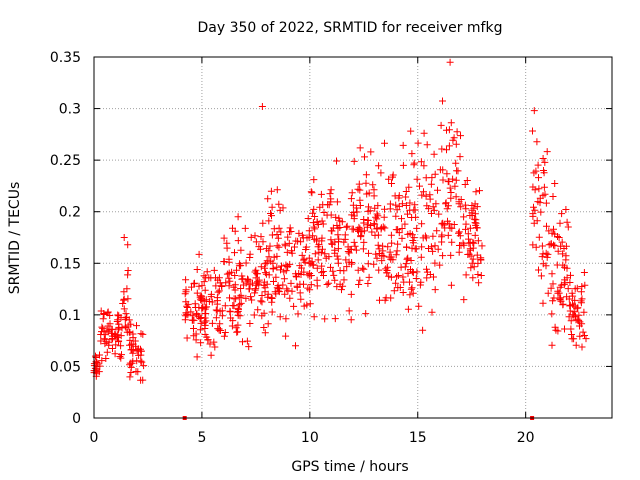 This screenshot has height=480, width=640. I want to click on x-tick-label: 0, so click(94, 438).